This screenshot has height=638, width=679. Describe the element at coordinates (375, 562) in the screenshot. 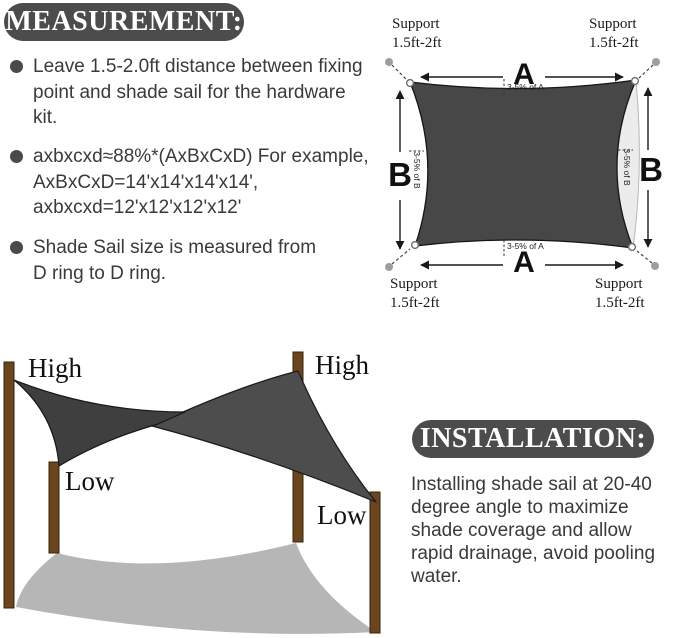

I see `post-low-right` at that location.